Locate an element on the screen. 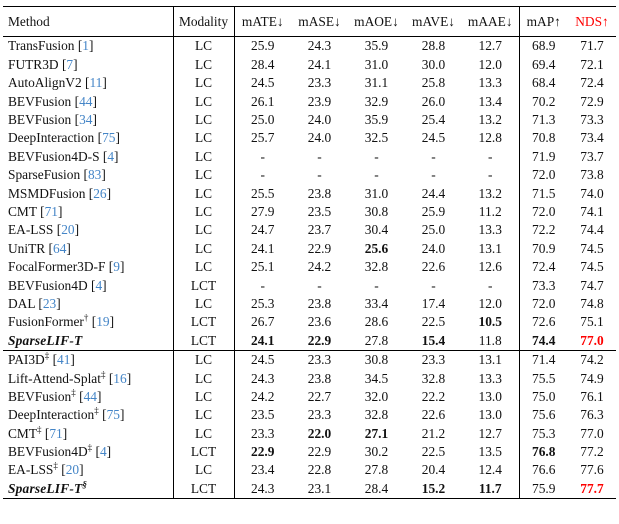 Image resolution: width=619 pixels, height=524 pixels. citation-link: 23 is located at coordinates (49, 303).